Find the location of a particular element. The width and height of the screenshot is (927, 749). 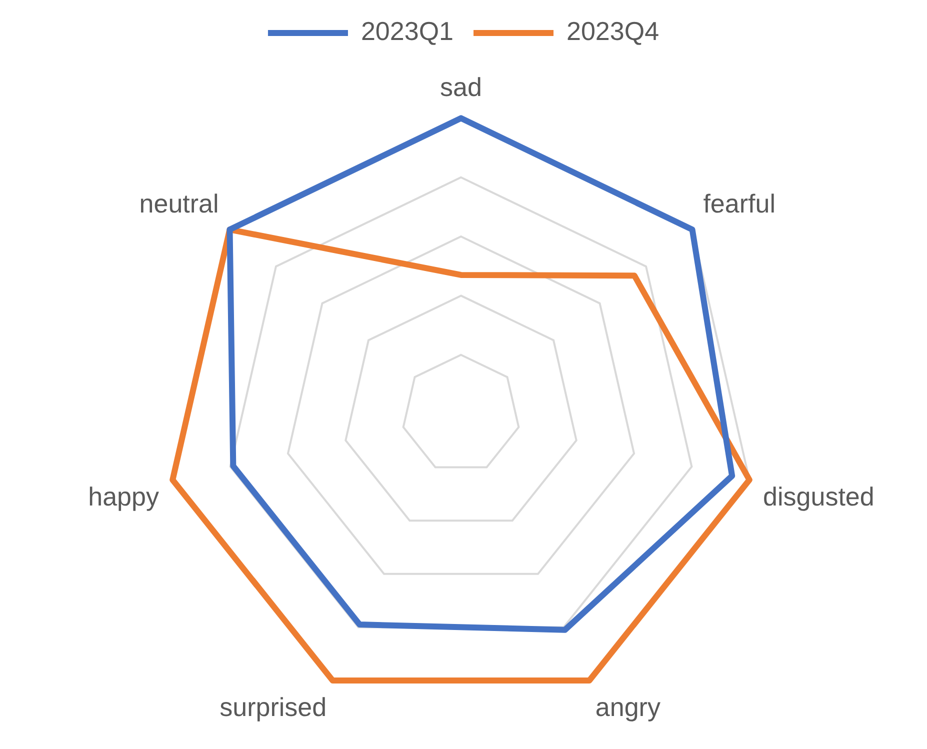

spoke-label: disgusted is located at coordinates (818, 497).